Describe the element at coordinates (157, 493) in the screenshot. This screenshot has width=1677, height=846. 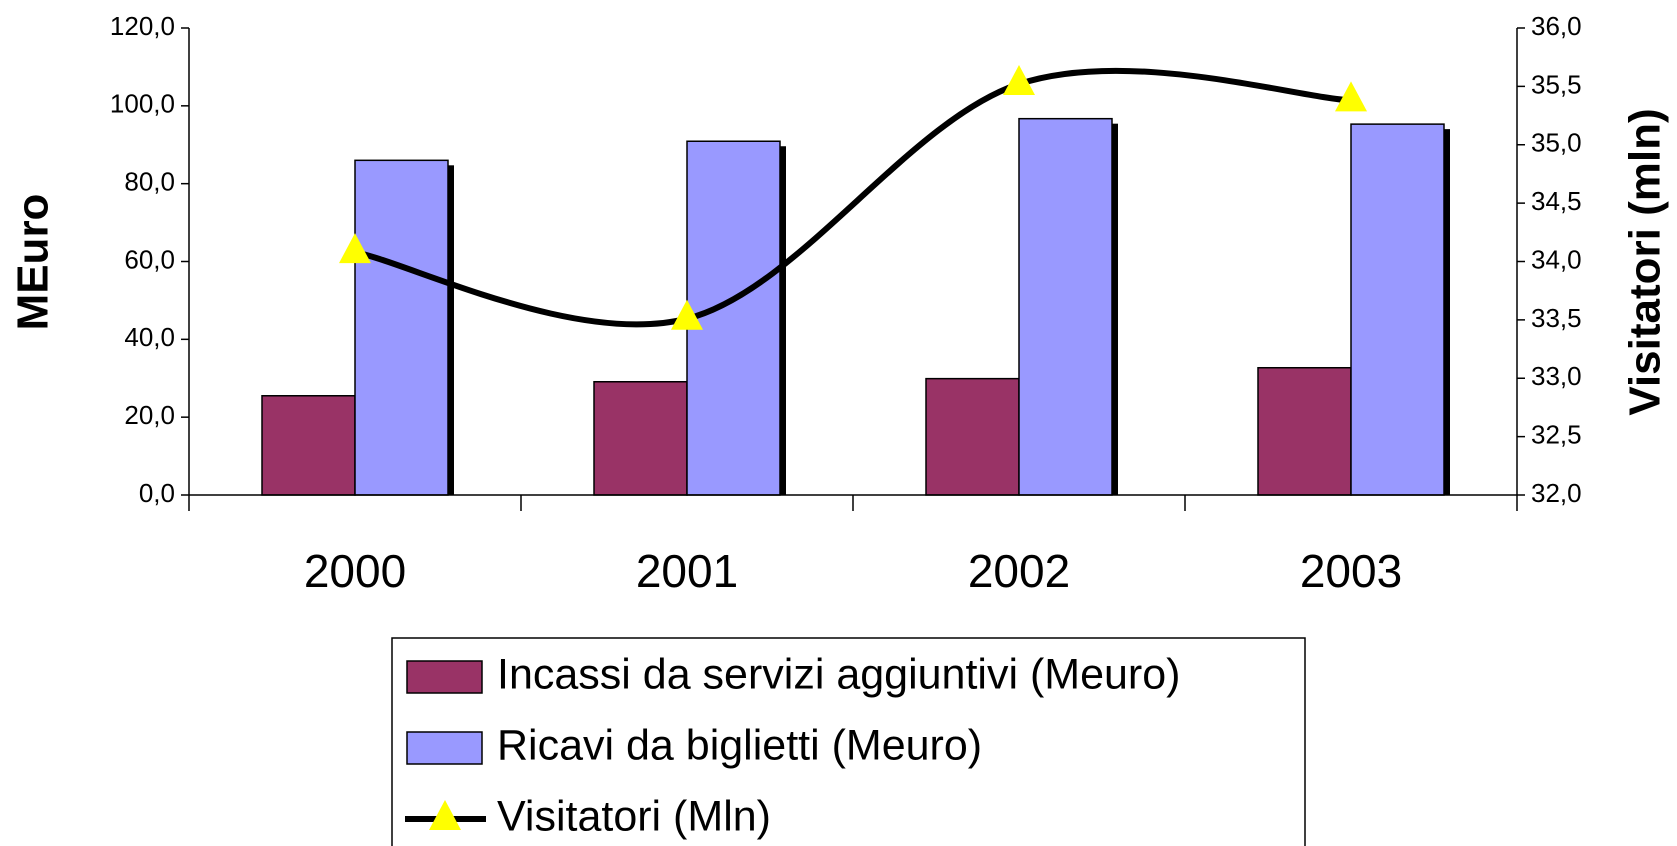
I see `y-tick-label: 0,0` at that location.